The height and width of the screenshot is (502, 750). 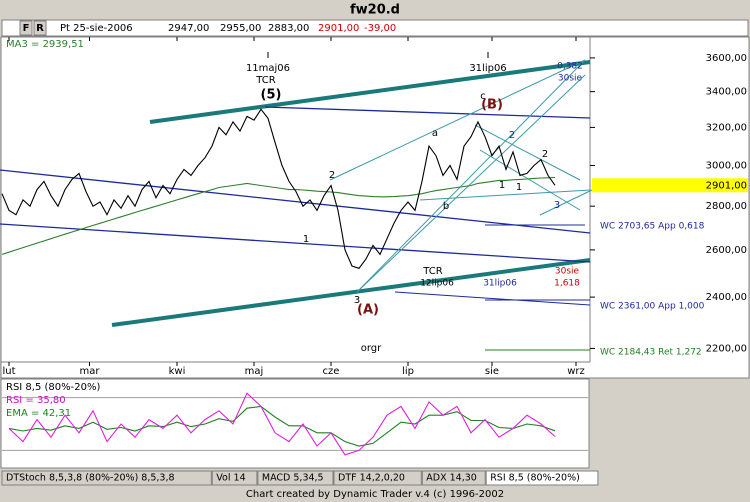 I want to click on annotation: WC 2184,43 Ret 1,272, so click(x=651, y=353).